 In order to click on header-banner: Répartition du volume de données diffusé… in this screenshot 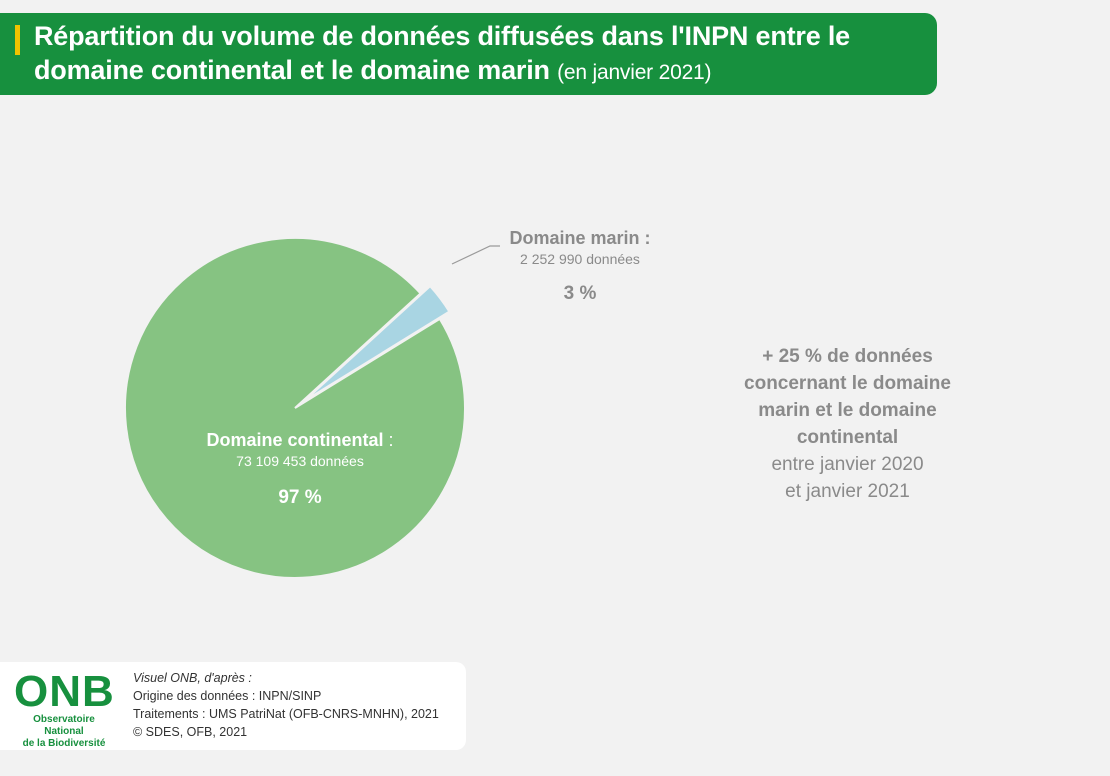, I will do `click(468, 54)`.